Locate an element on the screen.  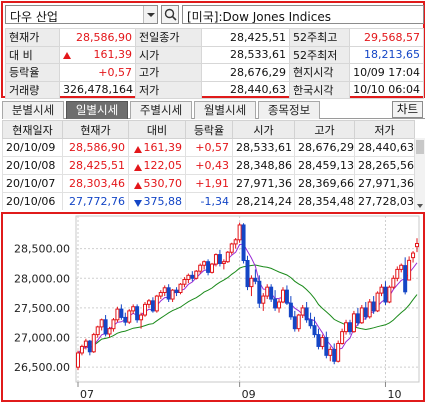
tab-2: 주별시세 is located at coordinates (161, 110).